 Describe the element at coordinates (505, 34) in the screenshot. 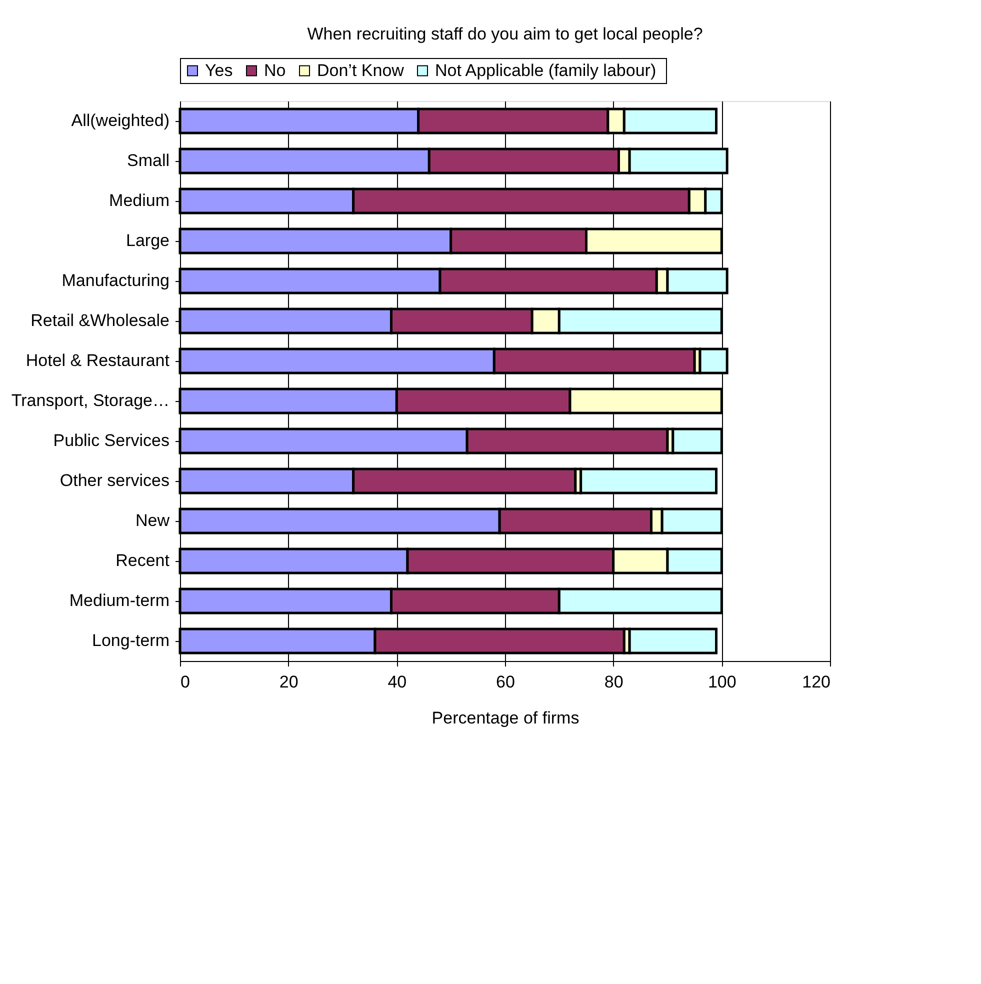

I see `chart-title: When recruiting staff do you aim to get local people?` at that location.